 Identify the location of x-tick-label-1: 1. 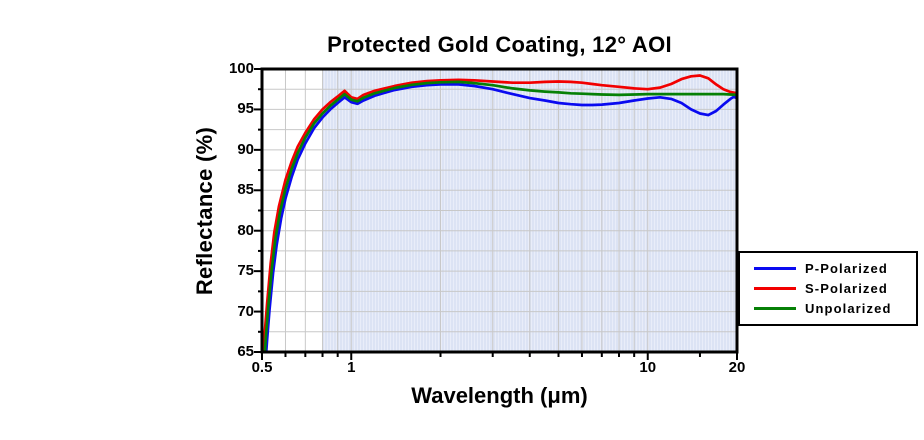
(351, 367).